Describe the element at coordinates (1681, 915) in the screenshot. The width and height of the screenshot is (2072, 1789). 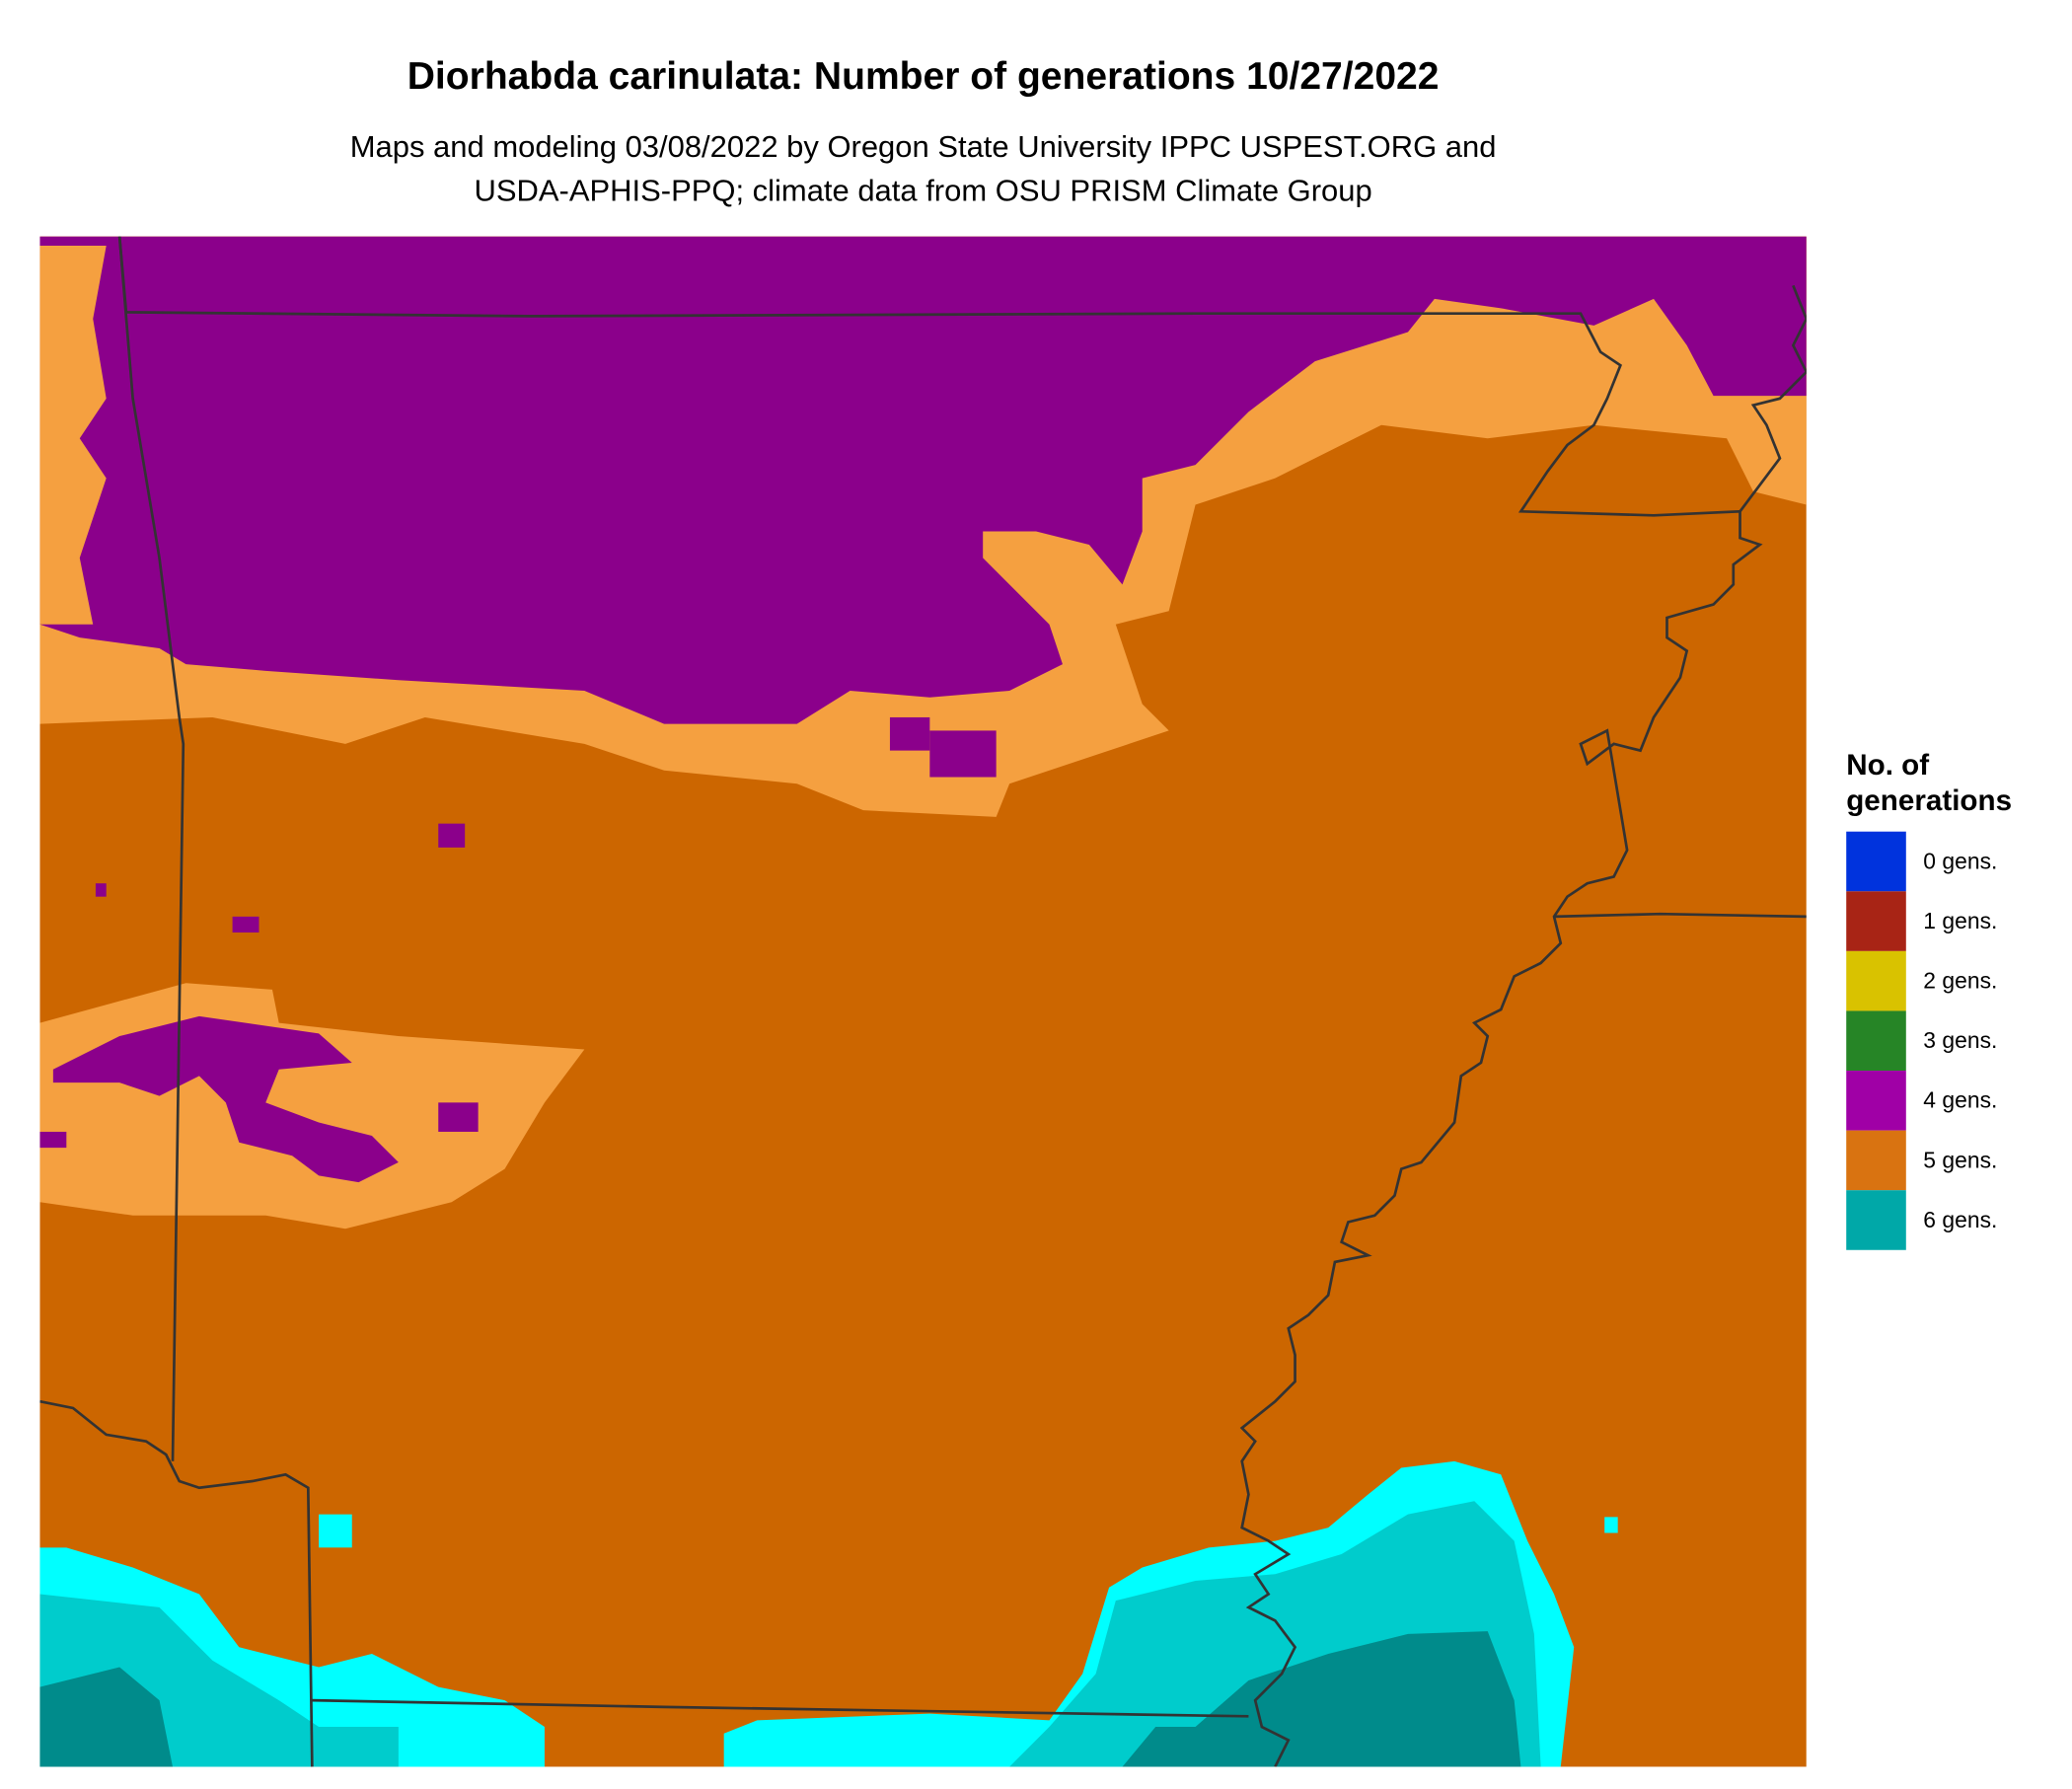
I see `state-border-east-west` at that location.